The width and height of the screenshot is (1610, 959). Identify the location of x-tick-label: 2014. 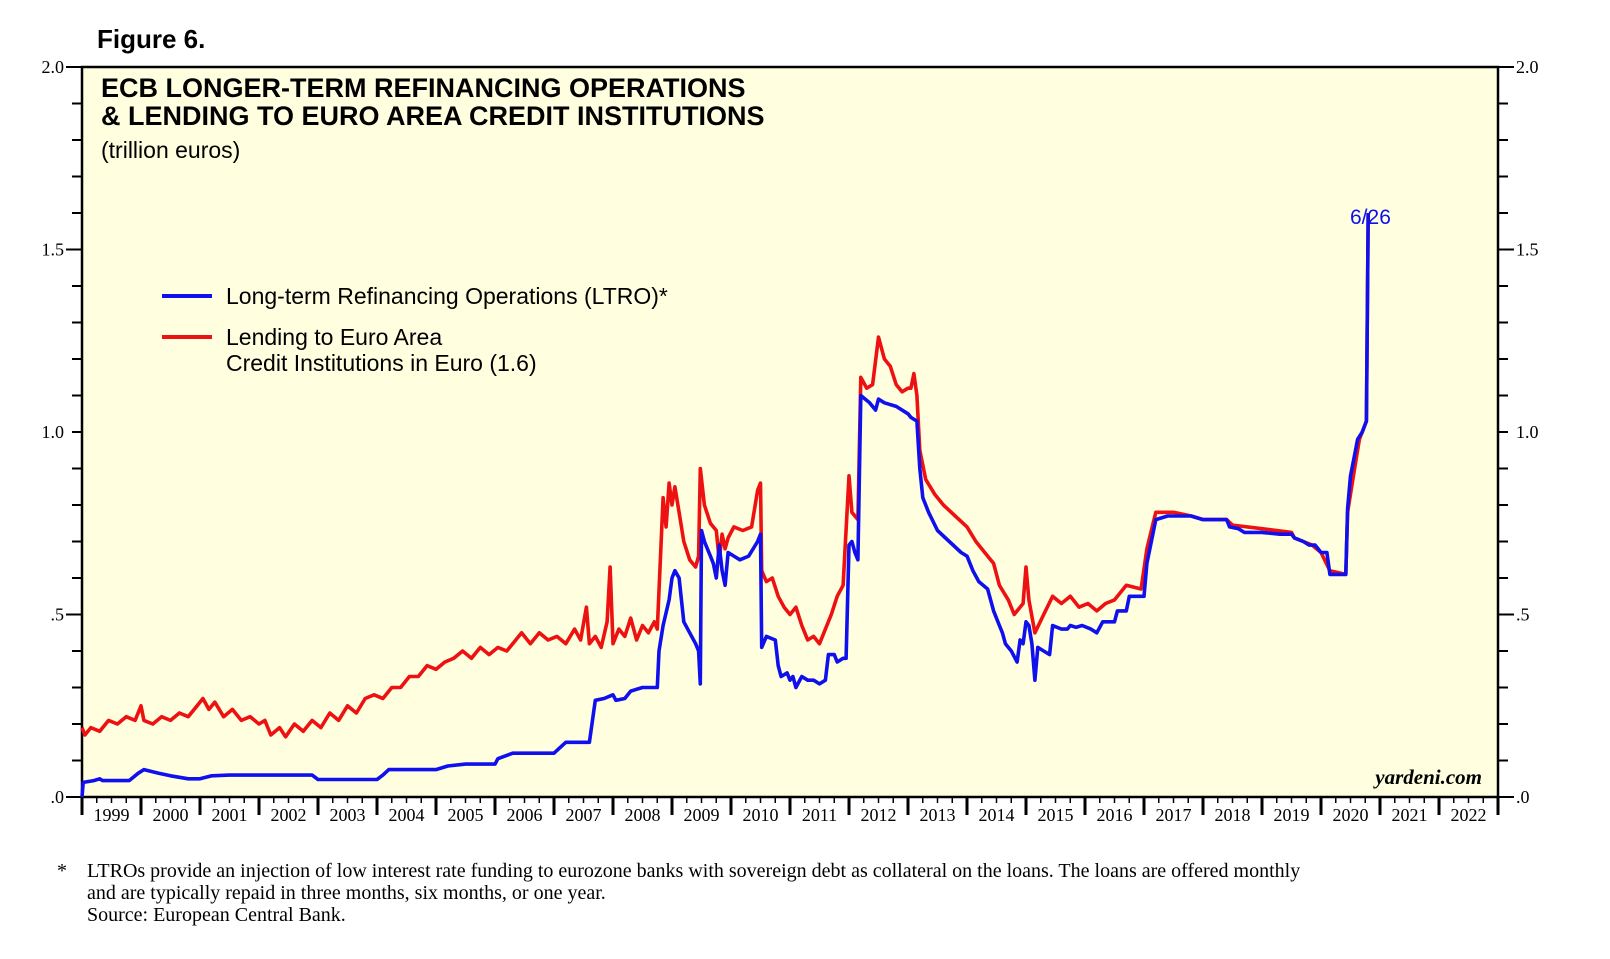
(997, 815).